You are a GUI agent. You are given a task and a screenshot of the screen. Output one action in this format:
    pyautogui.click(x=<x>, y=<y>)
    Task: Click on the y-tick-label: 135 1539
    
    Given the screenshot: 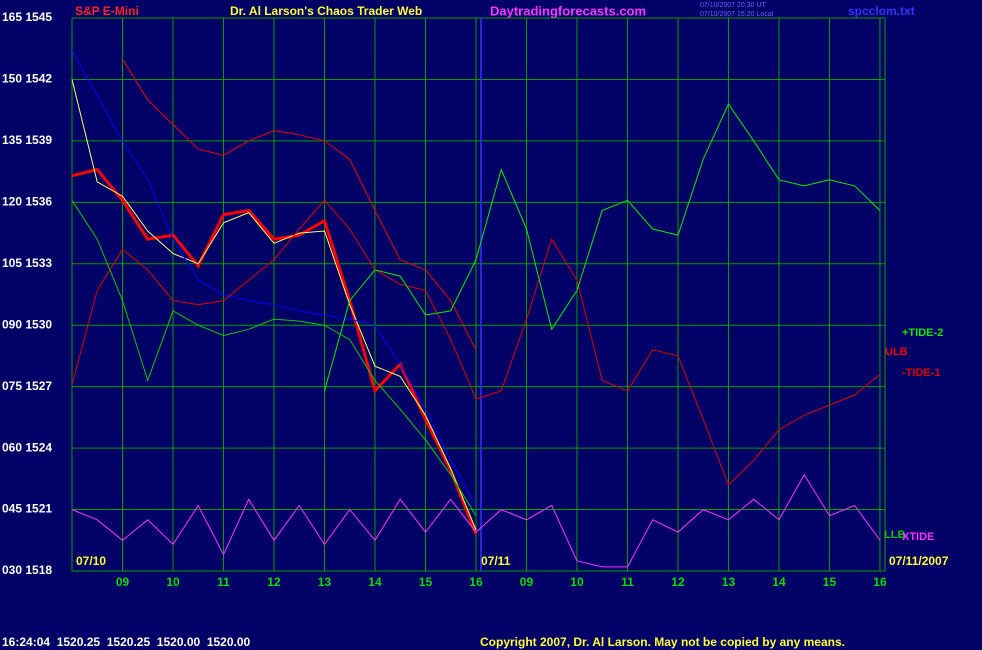 What is the action you would take?
    pyautogui.click(x=27, y=140)
    